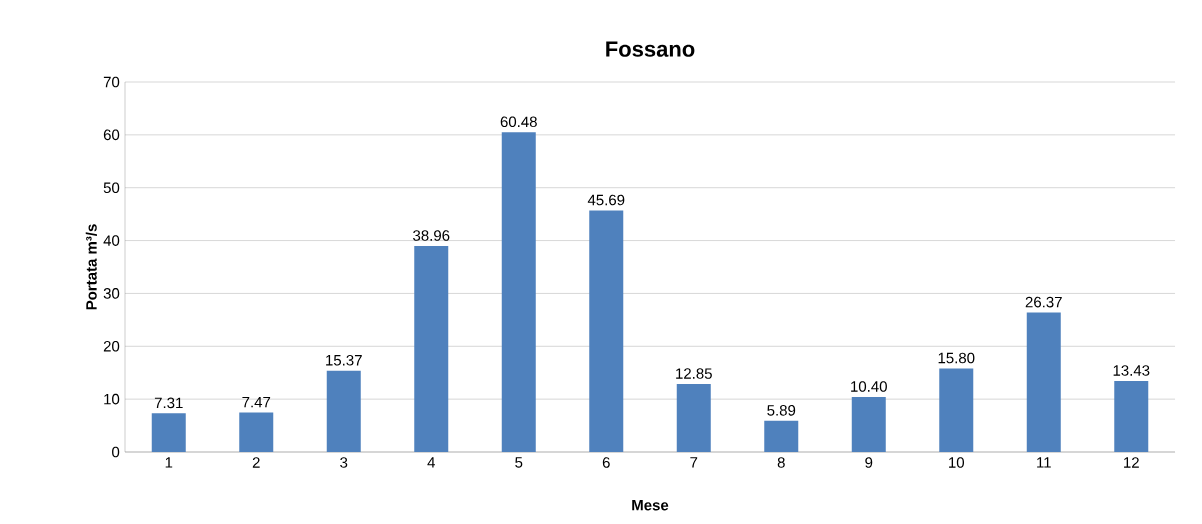 The width and height of the screenshot is (1202, 524). What do you see at coordinates (694, 373) in the screenshot?
I see `data-label: 12.85` at bounding box center [694, 373].